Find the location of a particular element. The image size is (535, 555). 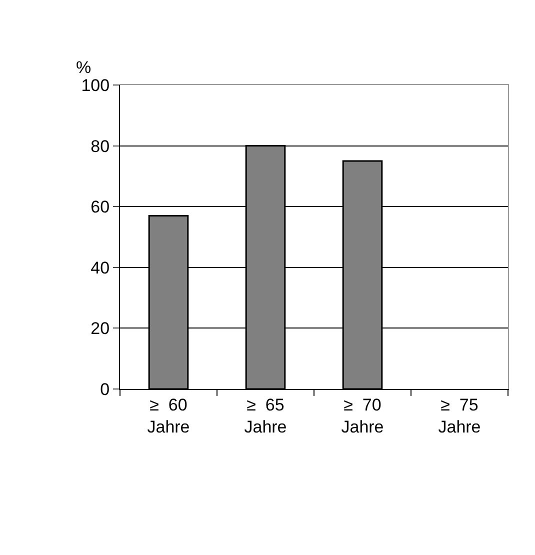

x-tick-label: ≥ 60 Jahre is located at coordinates (168, 415).